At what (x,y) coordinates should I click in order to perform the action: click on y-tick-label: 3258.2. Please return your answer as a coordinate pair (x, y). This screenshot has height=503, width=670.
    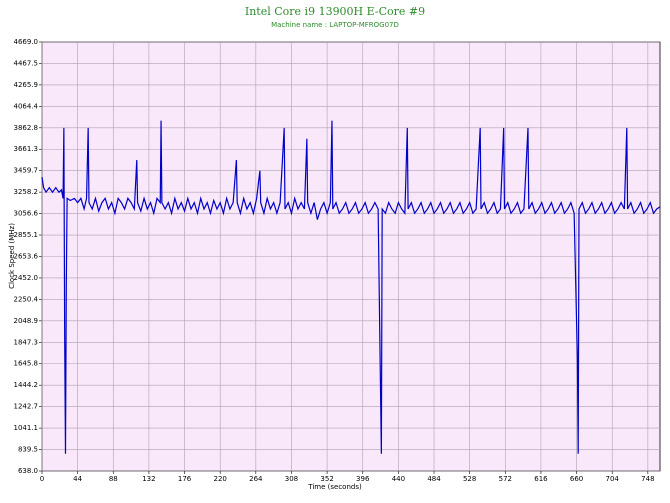
    Looking at the image, I should click on (26, 192).